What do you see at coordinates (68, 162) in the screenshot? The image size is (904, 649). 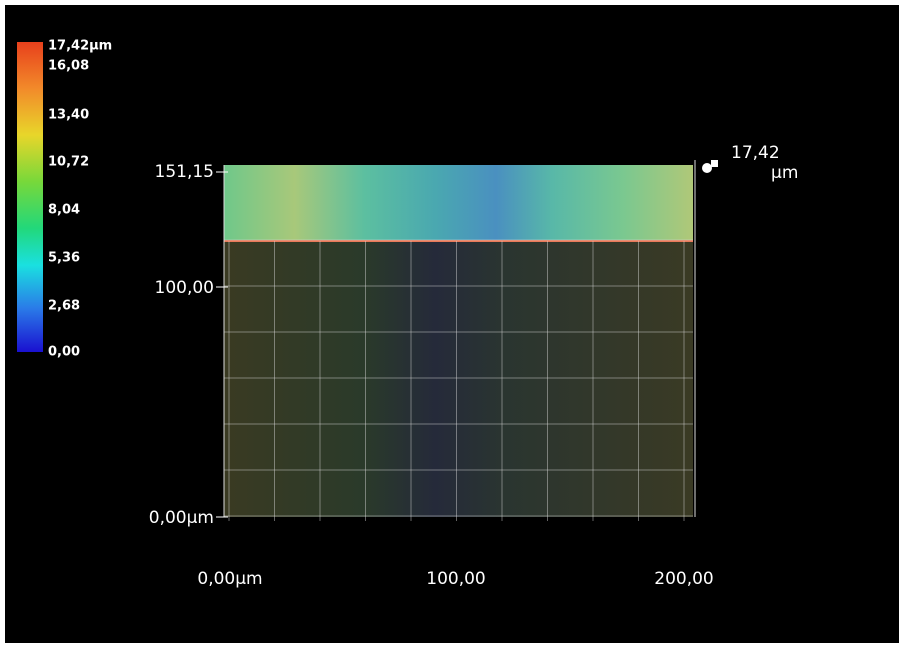 I see `scale-label: 10,72` at bounding box center [68, 162].